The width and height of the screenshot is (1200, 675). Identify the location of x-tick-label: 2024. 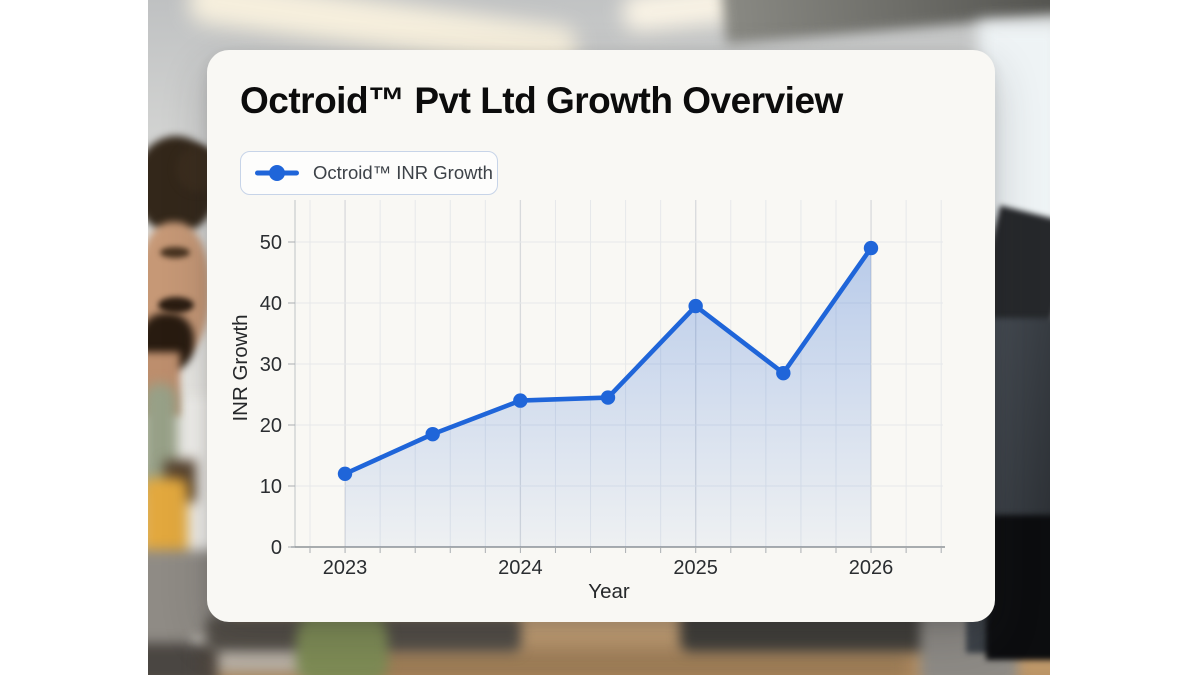
(520, 568).